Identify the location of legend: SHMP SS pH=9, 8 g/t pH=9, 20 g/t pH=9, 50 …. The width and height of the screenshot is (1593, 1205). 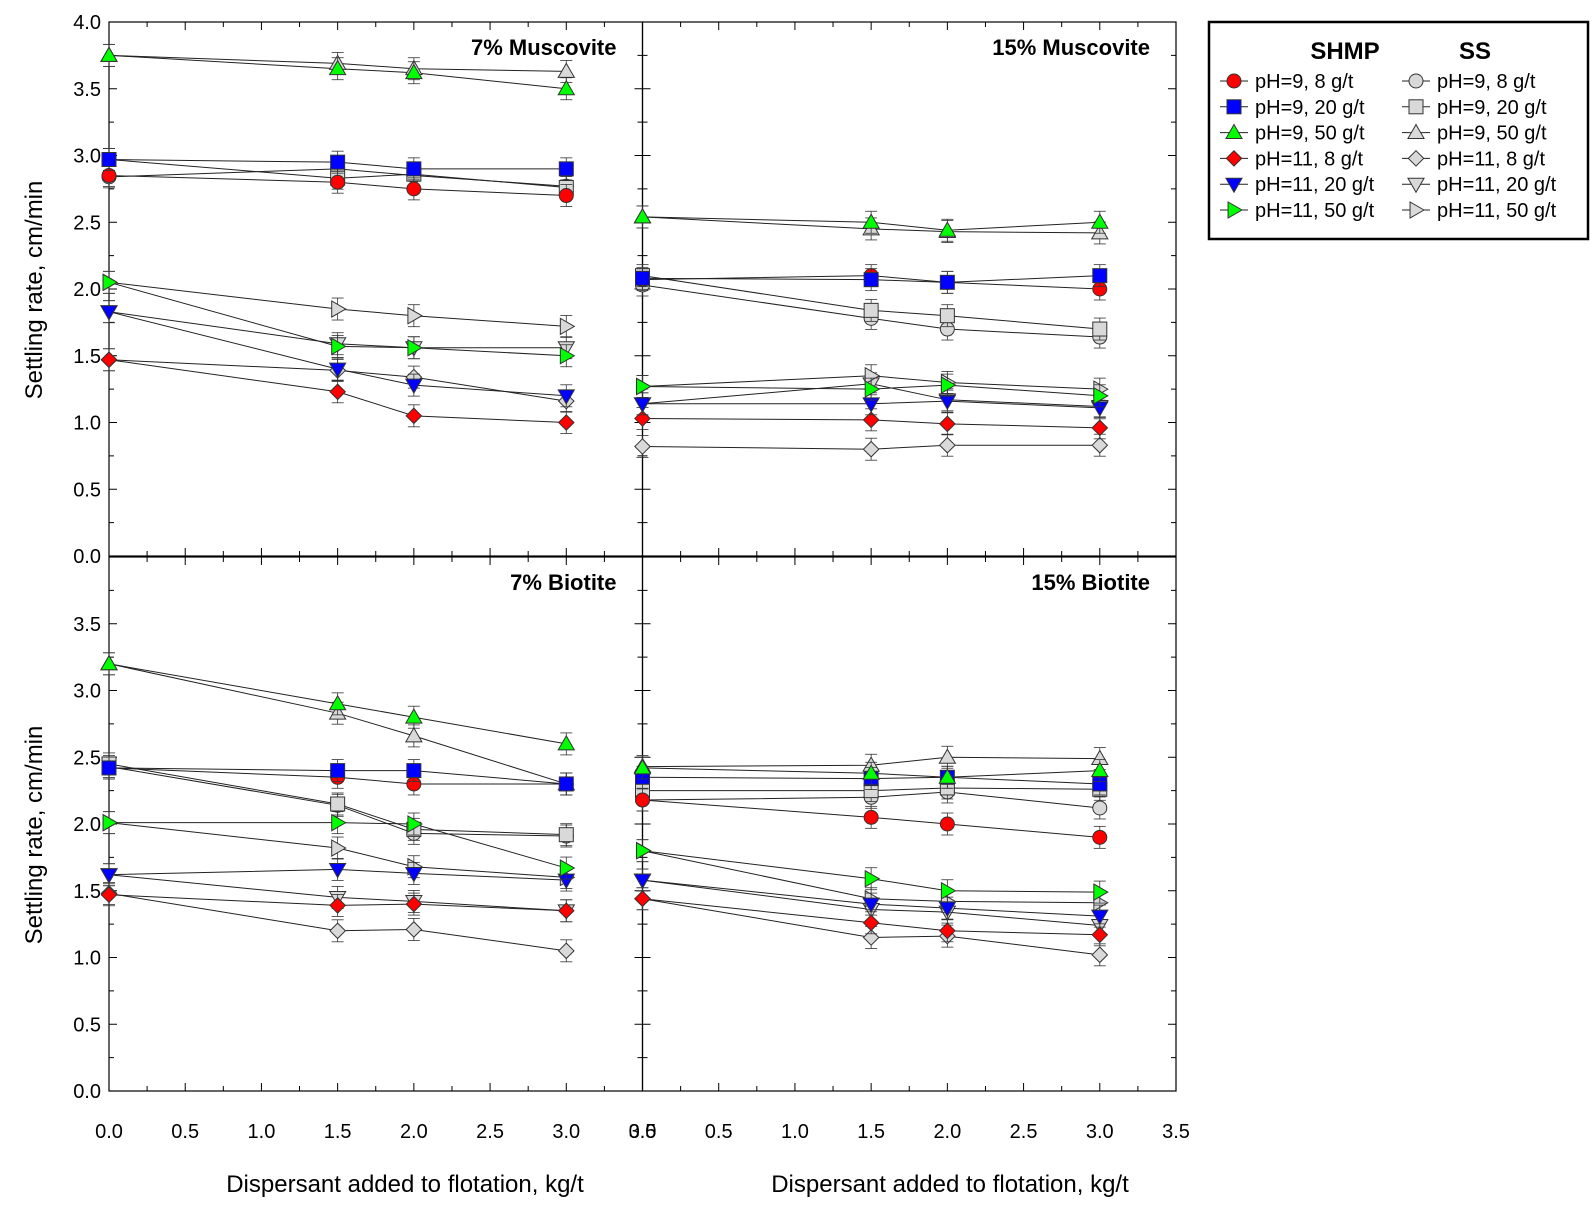
(1398, 130).